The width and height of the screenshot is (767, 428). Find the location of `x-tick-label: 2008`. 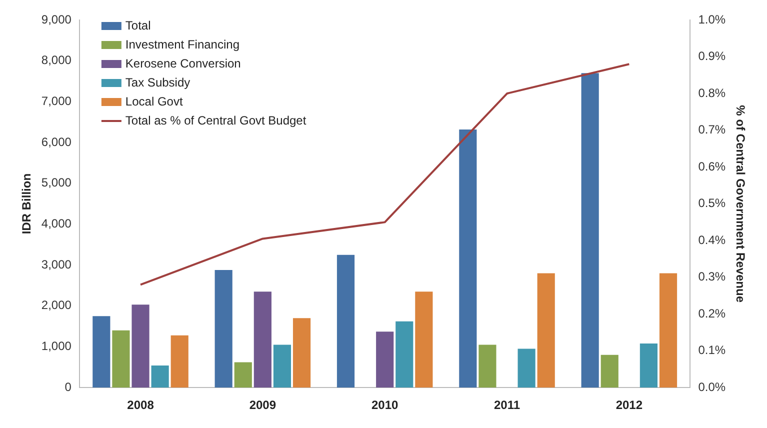

x-tick-label: 2008 is located at coordinates (140, 405).